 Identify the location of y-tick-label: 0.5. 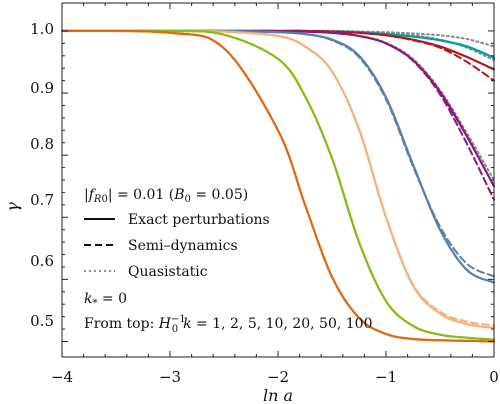
(42, 321).